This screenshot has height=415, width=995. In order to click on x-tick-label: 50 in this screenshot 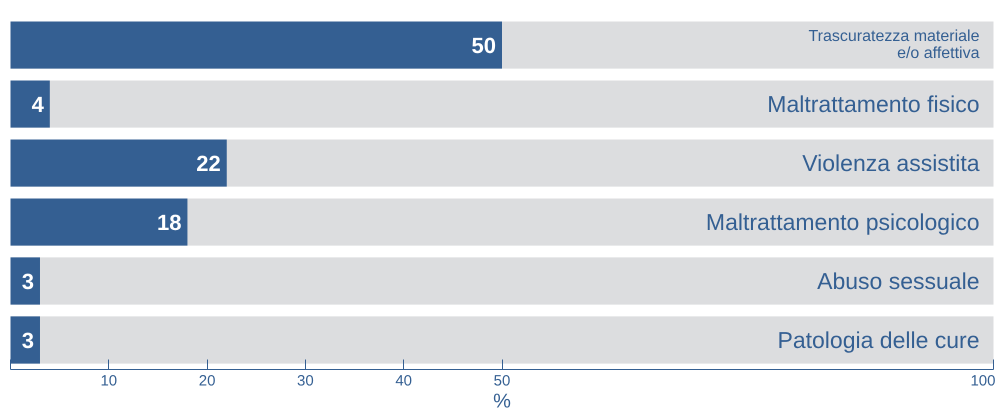, I will do `click(502, 381)`.